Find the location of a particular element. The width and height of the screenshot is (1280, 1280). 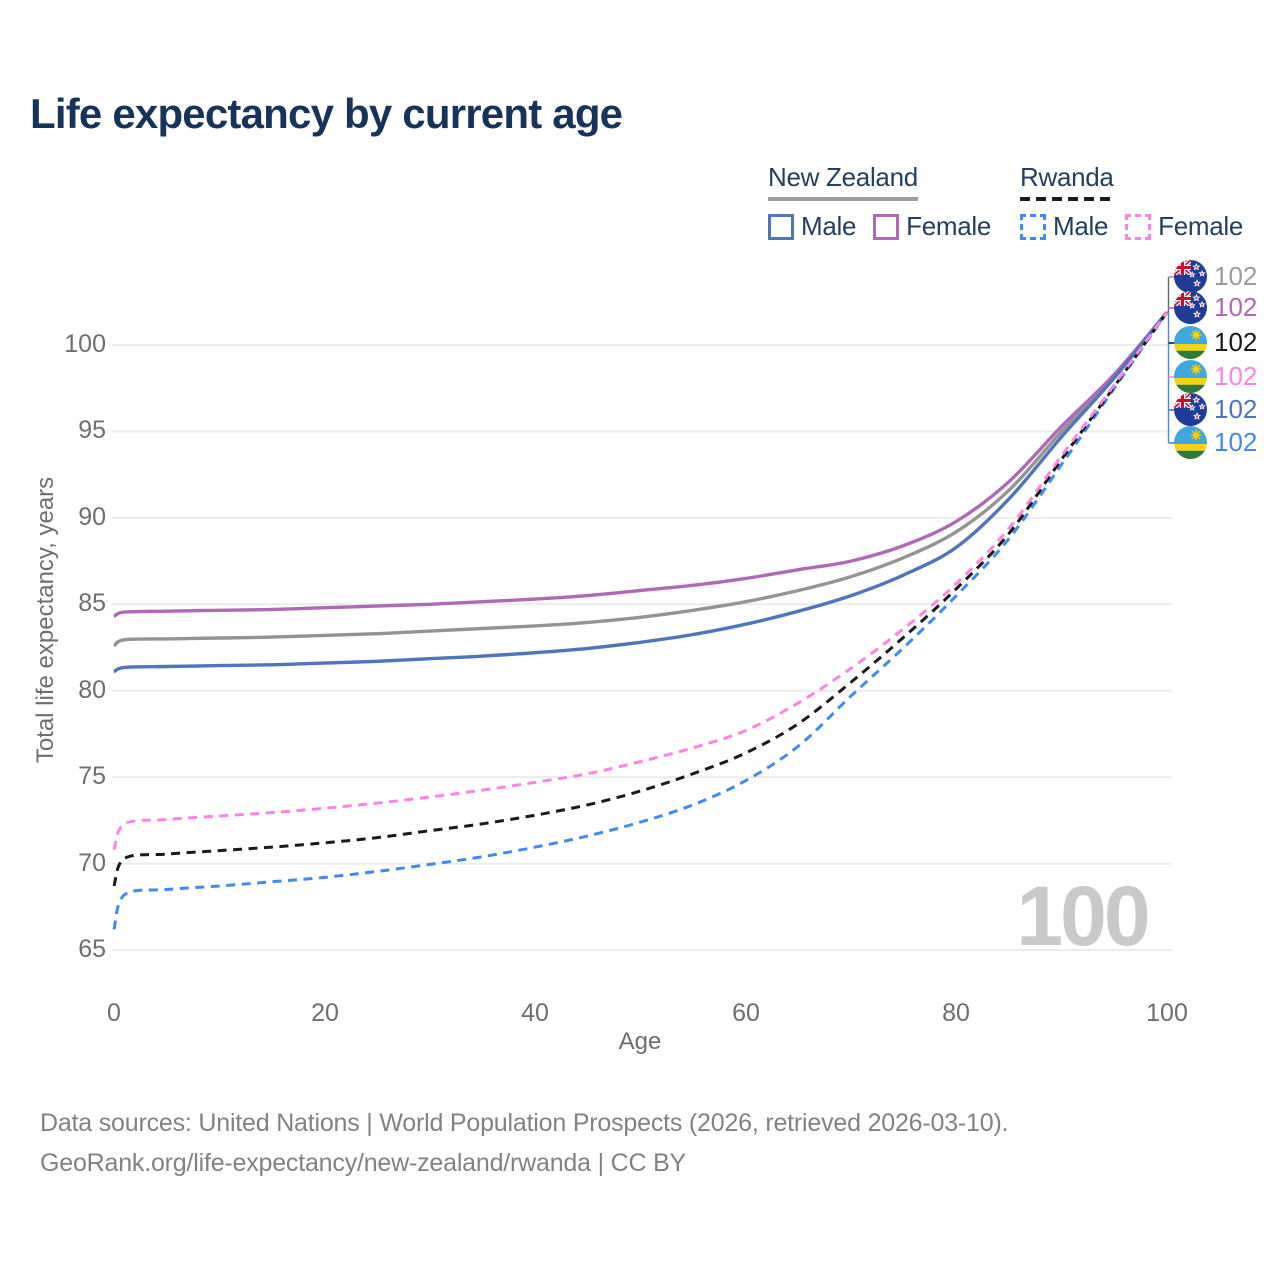

legend-item-rwanda-female: Female is located at coordinates (1184, 226).